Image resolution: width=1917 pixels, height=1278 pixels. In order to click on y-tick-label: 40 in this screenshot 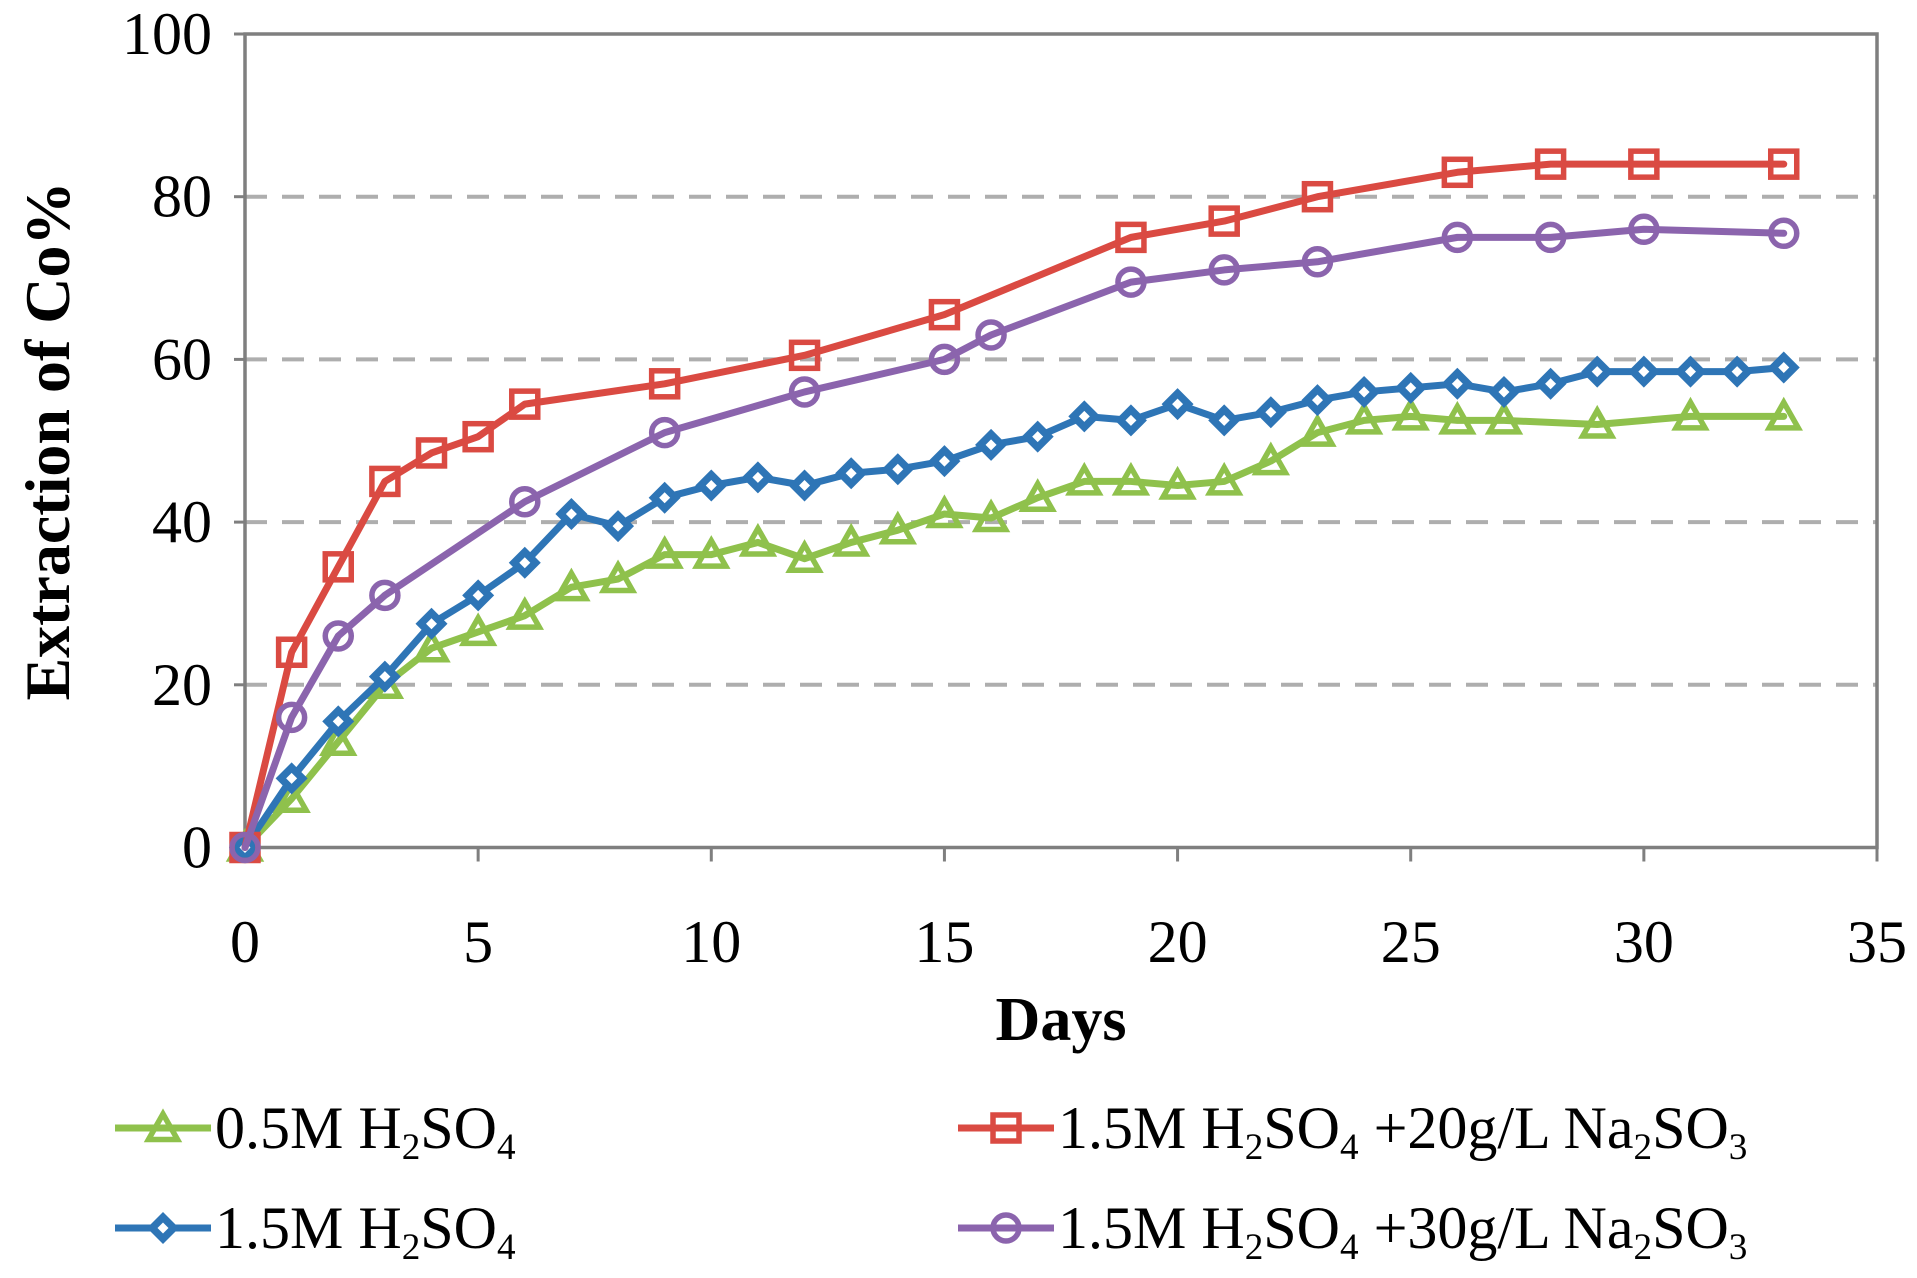, I will do `click(182, 522)`.